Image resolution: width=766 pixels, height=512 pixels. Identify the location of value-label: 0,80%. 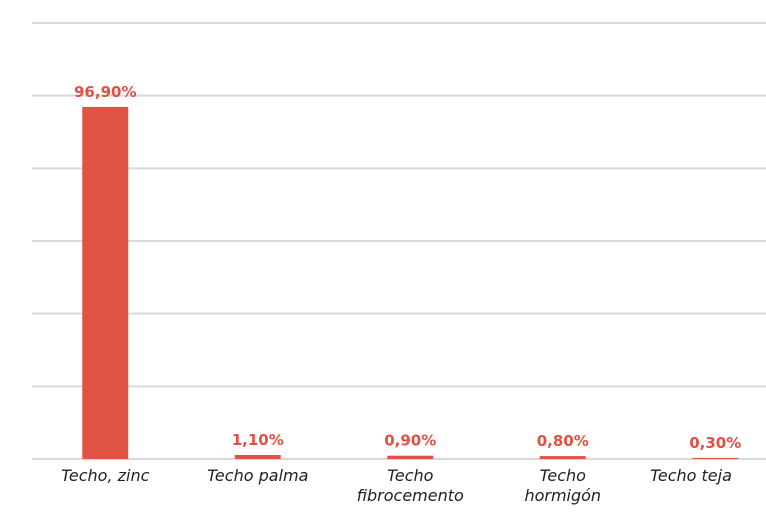
(563, 441).